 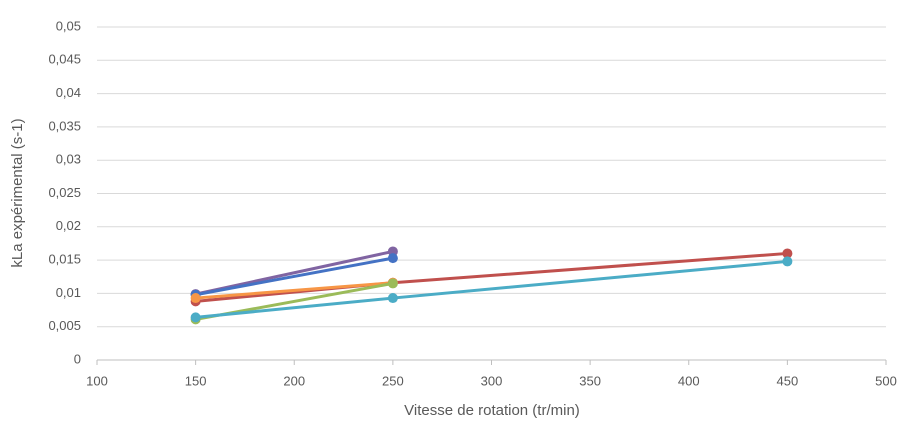 I want to click on x-axis-label: Vitesse de rotation (tr/min), so click(x=492, y=410).